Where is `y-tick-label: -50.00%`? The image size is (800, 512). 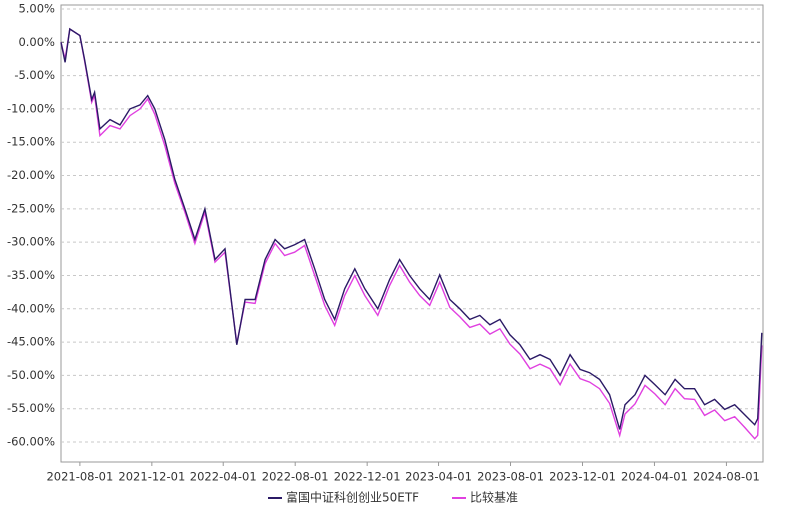 y-tick-label: -50.00% is located at coordinates (31, 375).